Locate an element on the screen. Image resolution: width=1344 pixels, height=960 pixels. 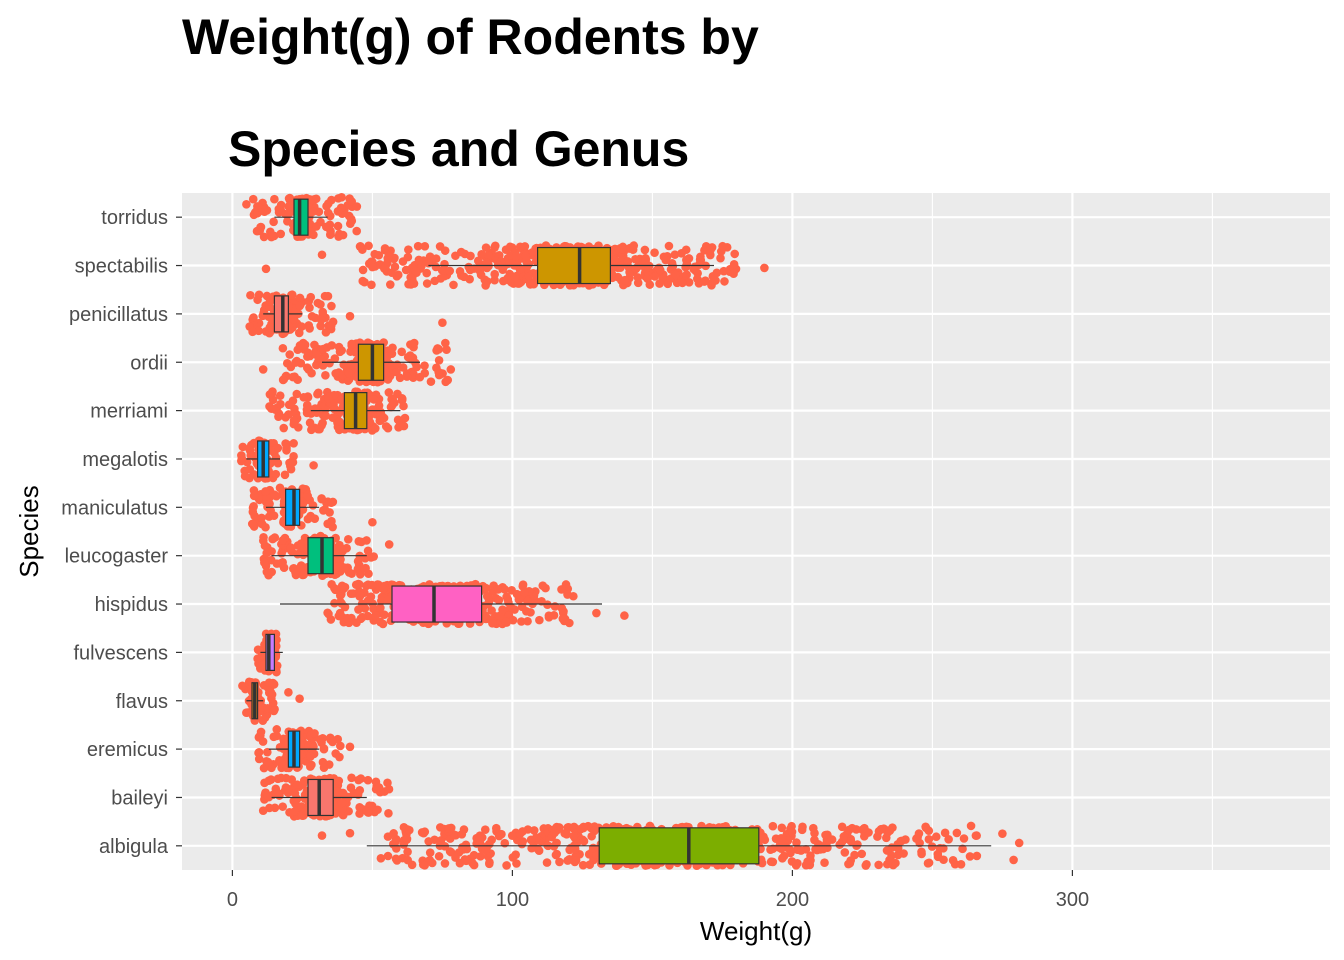
y-tick-label: eremicus is located at coordinates (127, 750).